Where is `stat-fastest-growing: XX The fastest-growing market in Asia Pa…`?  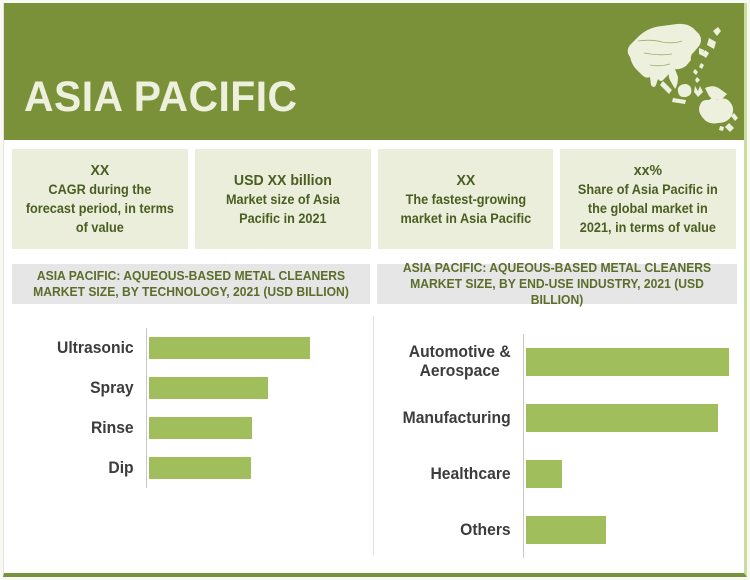
stat-fastest-growing: XX The fastest-growing market in Asia Pa… is located at coordinates (465, 199).